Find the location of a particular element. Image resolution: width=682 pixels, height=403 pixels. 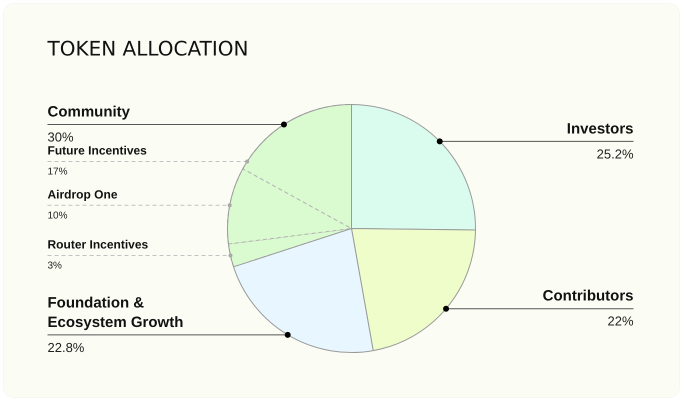

text: 30% is located at coordinates (61, 137).